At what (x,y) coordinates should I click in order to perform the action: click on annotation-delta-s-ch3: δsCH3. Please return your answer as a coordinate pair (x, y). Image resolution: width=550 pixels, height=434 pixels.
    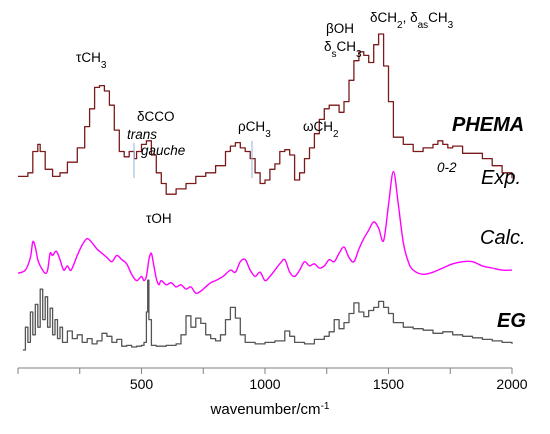
    Looking at the image, I should click on (343, 49).